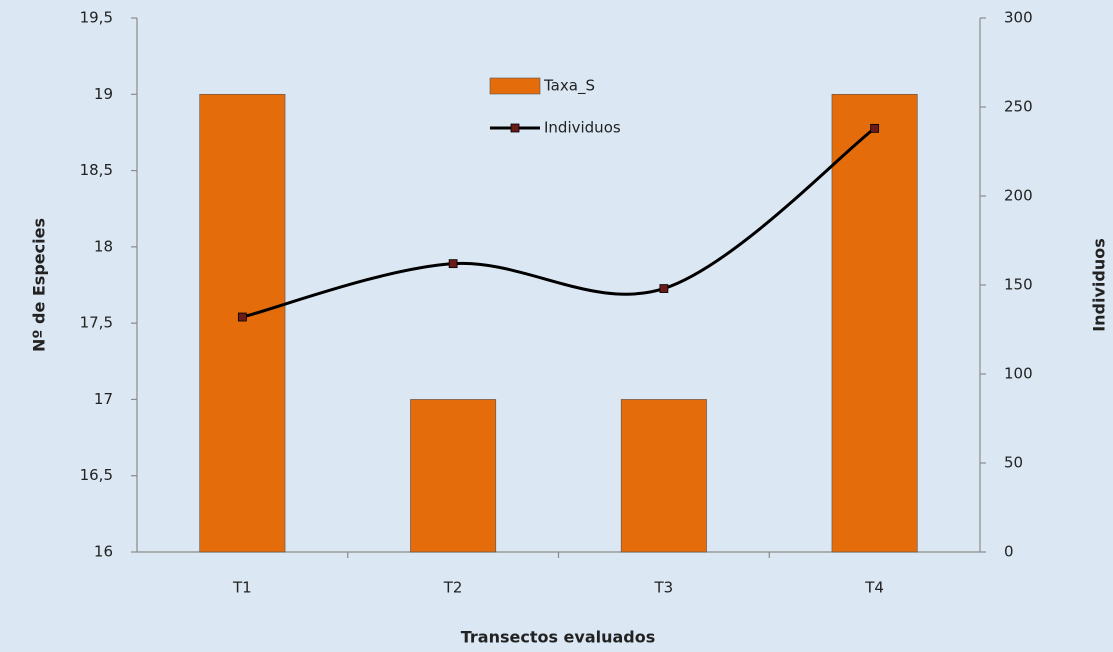 The image size is (1113, 652). Describe the element at coordinates (1018, 285) in the screenshot. I see `y2-tick-label: 150` at that location.